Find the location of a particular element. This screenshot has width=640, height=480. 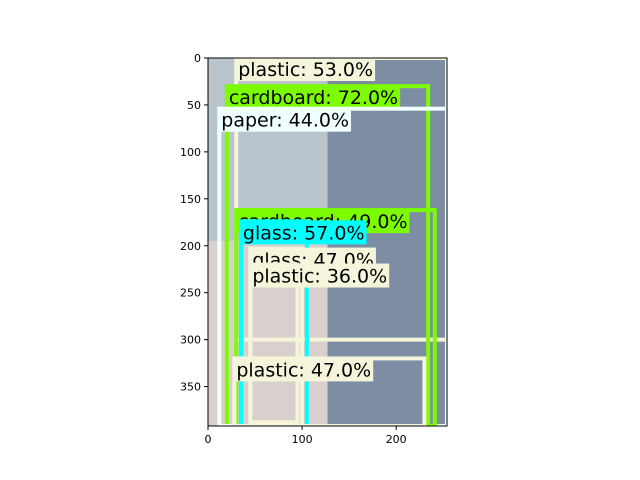

y-tick-label: 350 is located at coordinates (190, 387).